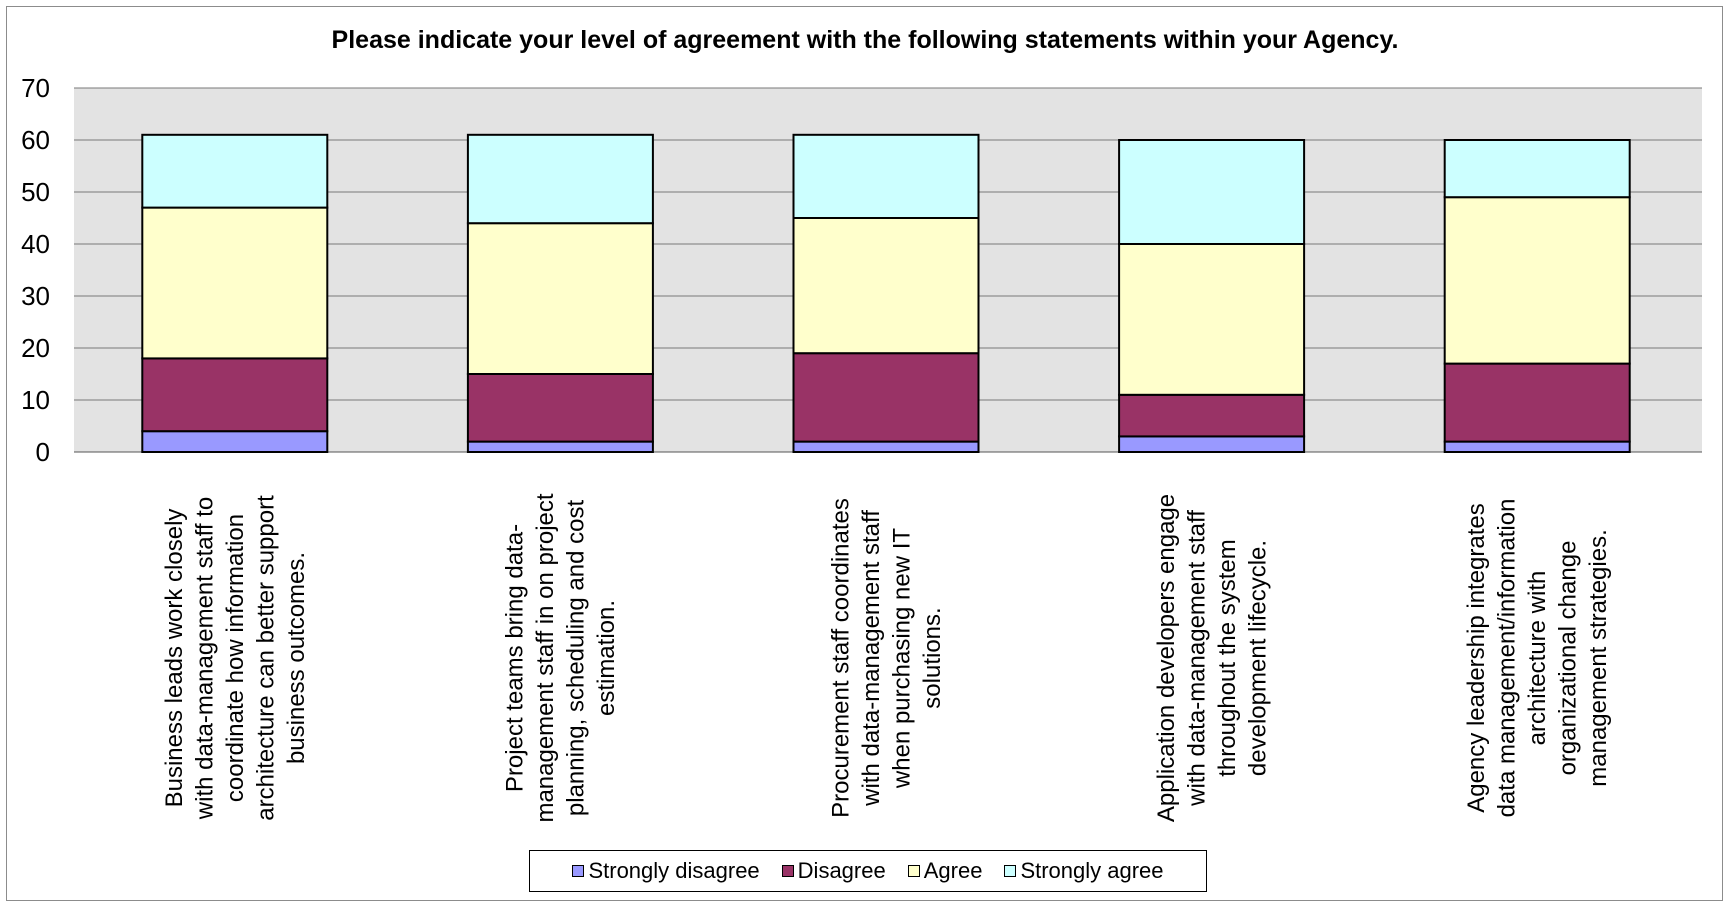 The height and width of the screenshot is (905, 1730). Describe the element at coordinates (296, 658) in the screenshot. I see `category-label: business outcomes.` at that location.